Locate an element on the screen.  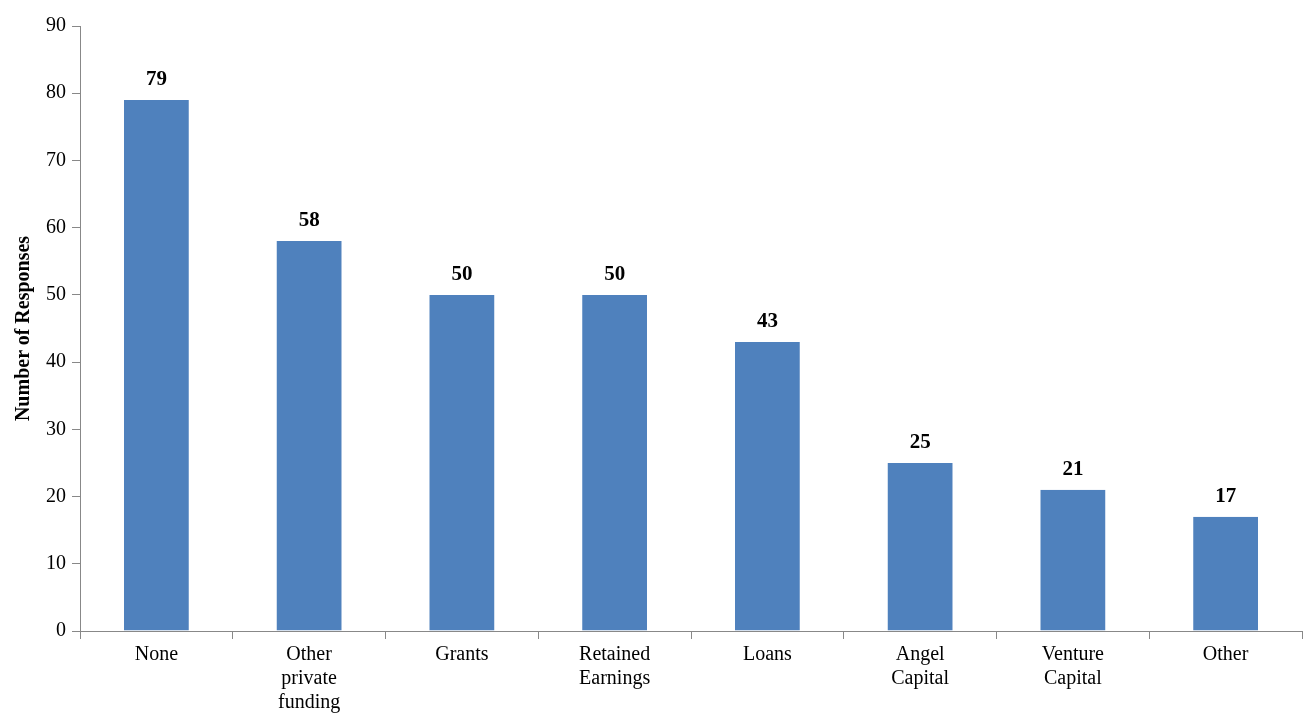
data-label: 25 is located at coordinates (920, 440).